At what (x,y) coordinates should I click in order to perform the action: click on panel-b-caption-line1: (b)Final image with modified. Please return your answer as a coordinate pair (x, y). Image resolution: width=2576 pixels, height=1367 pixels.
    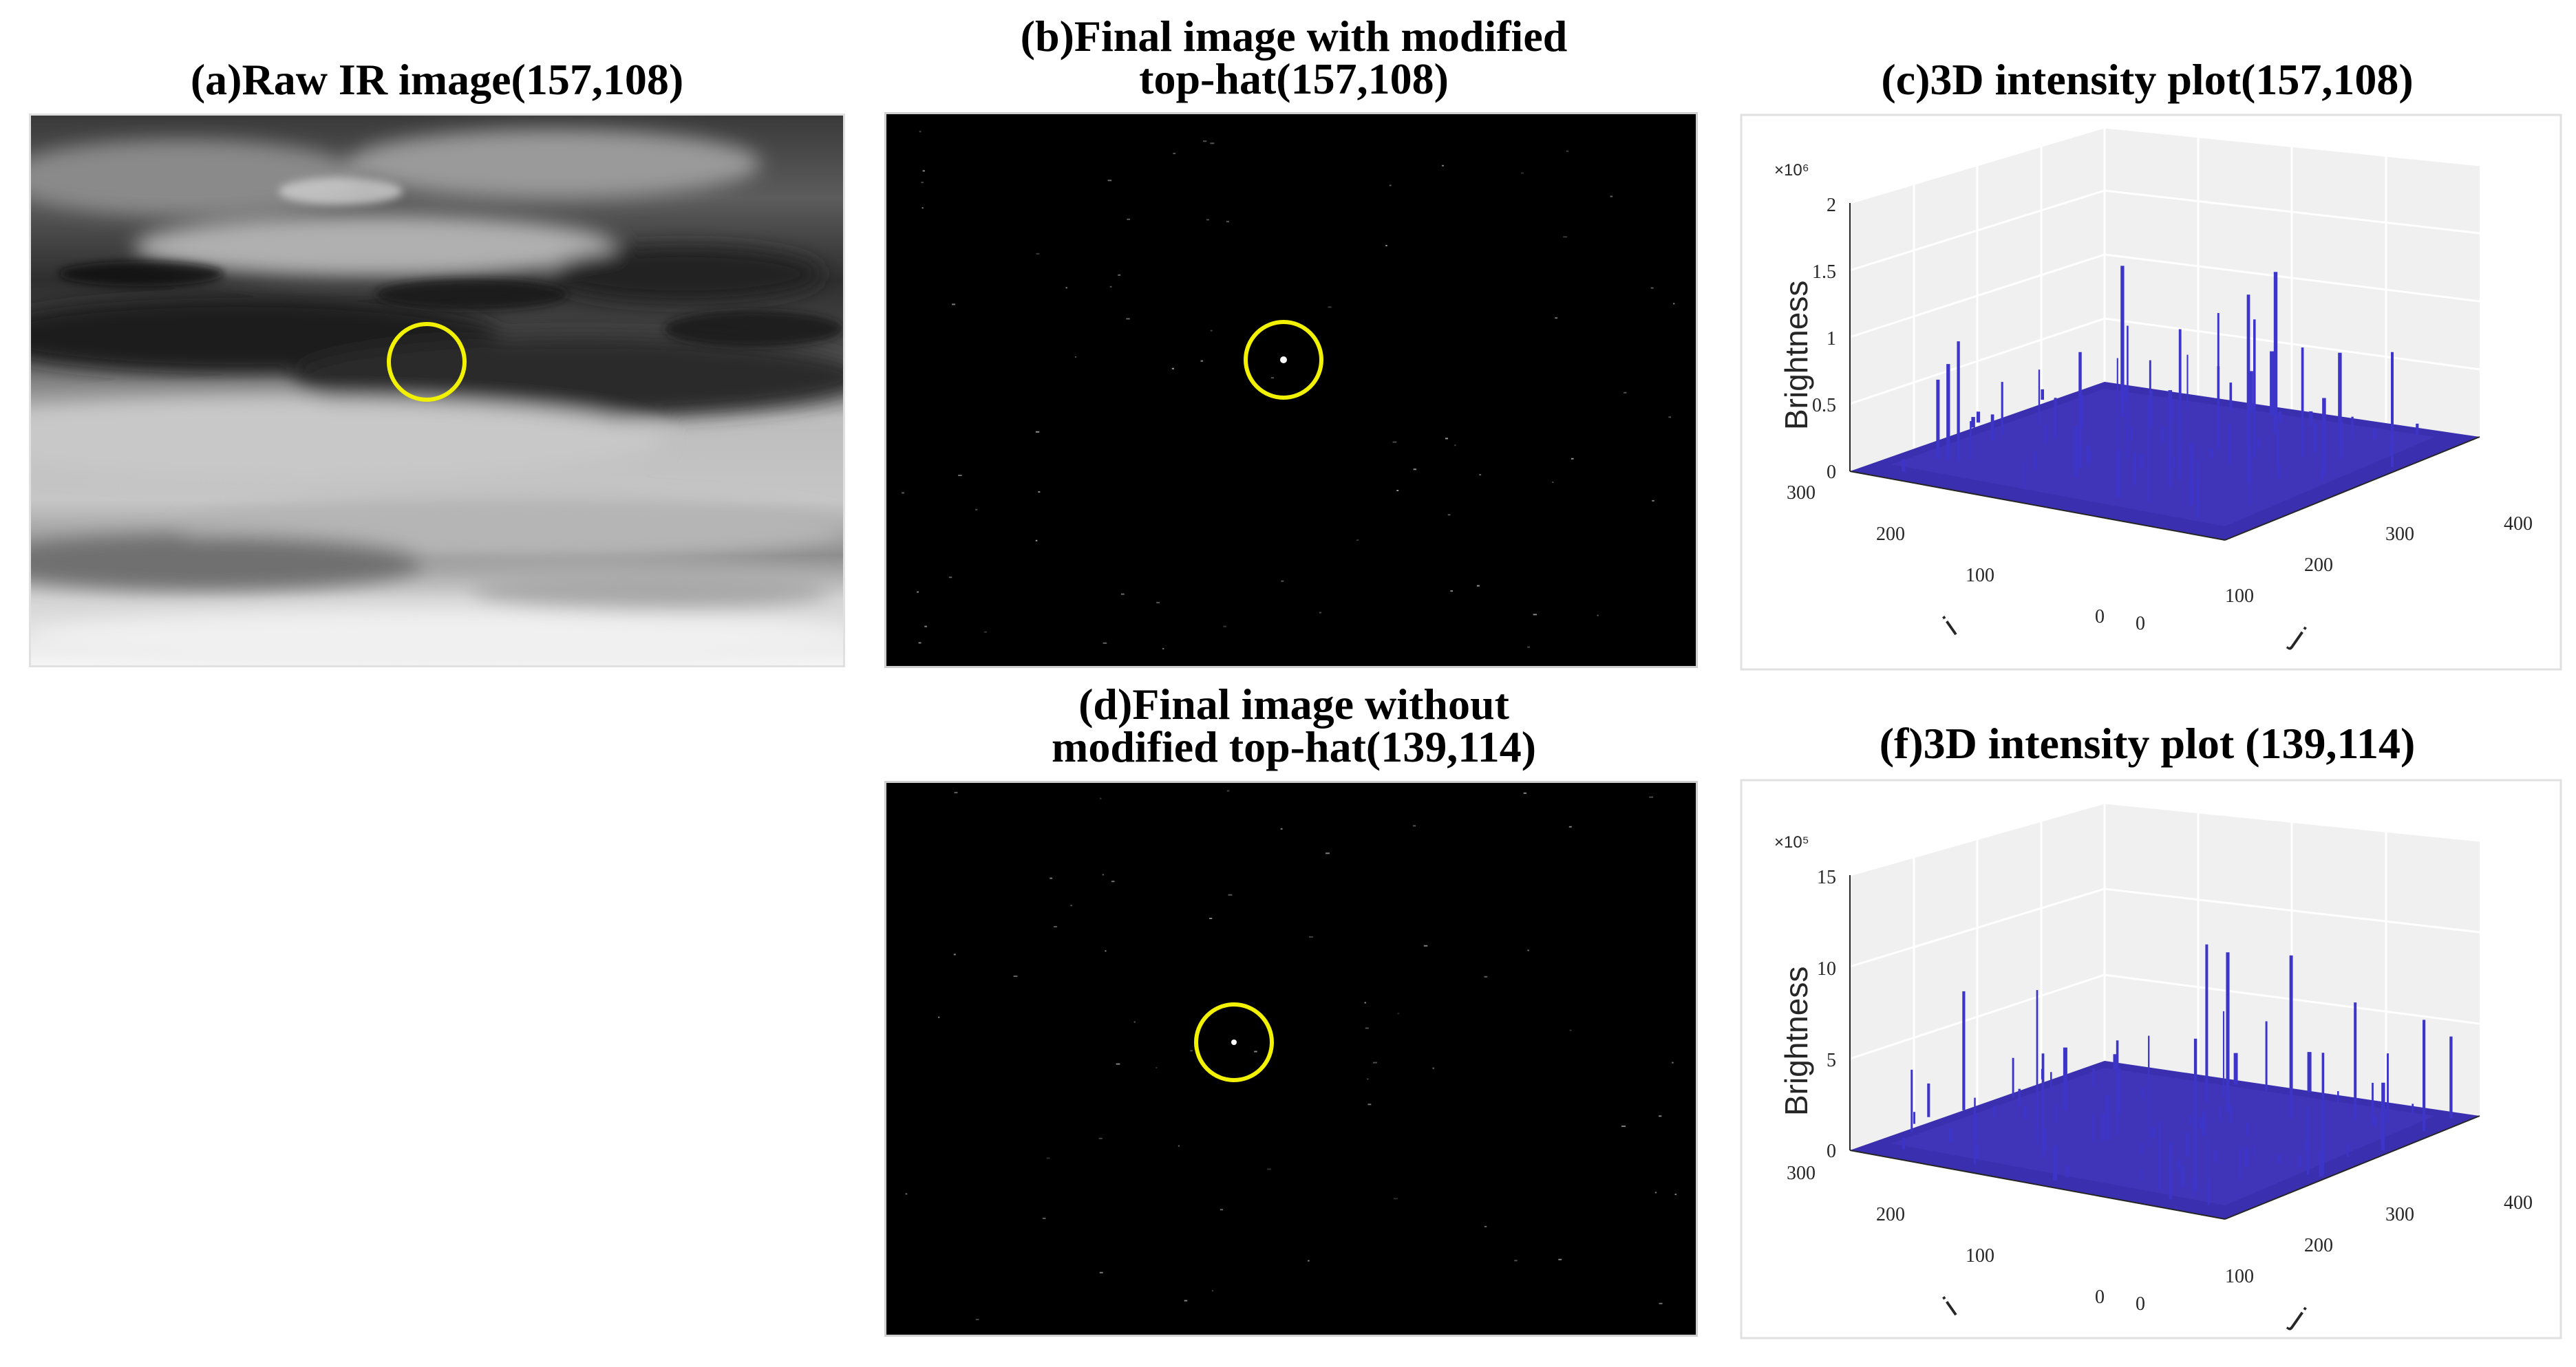
    Looking at the image, I should click on (1294, 36).